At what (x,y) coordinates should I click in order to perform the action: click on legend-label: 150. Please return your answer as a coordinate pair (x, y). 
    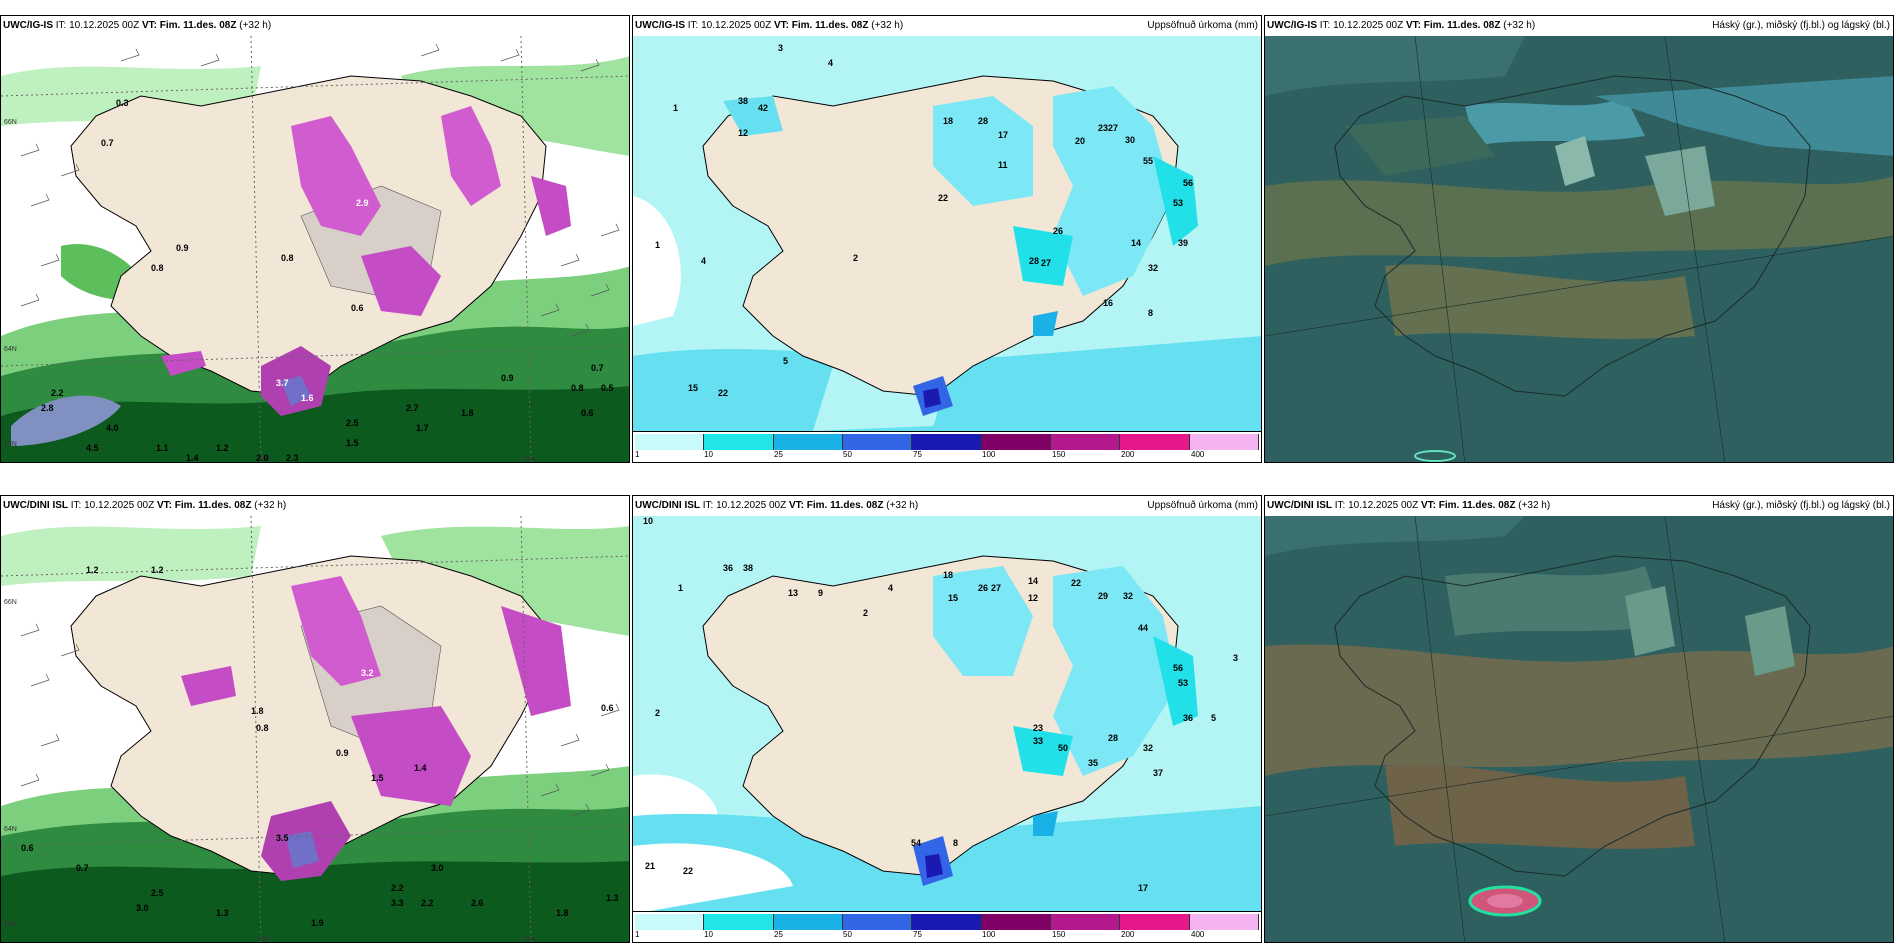
    Looking at the image, I should click on (1059, 934).